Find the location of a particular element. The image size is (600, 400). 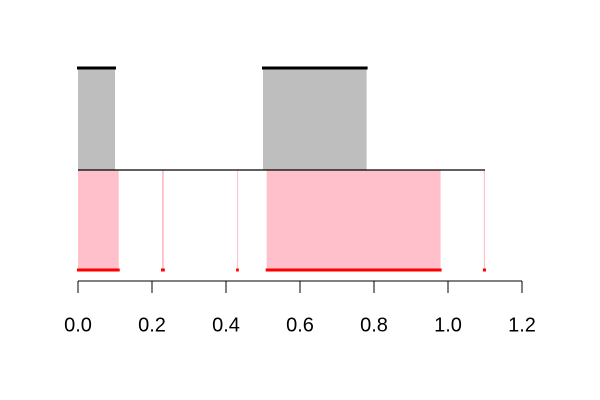

x-tick-label: 0.4 is located at coordinates (226, 325).